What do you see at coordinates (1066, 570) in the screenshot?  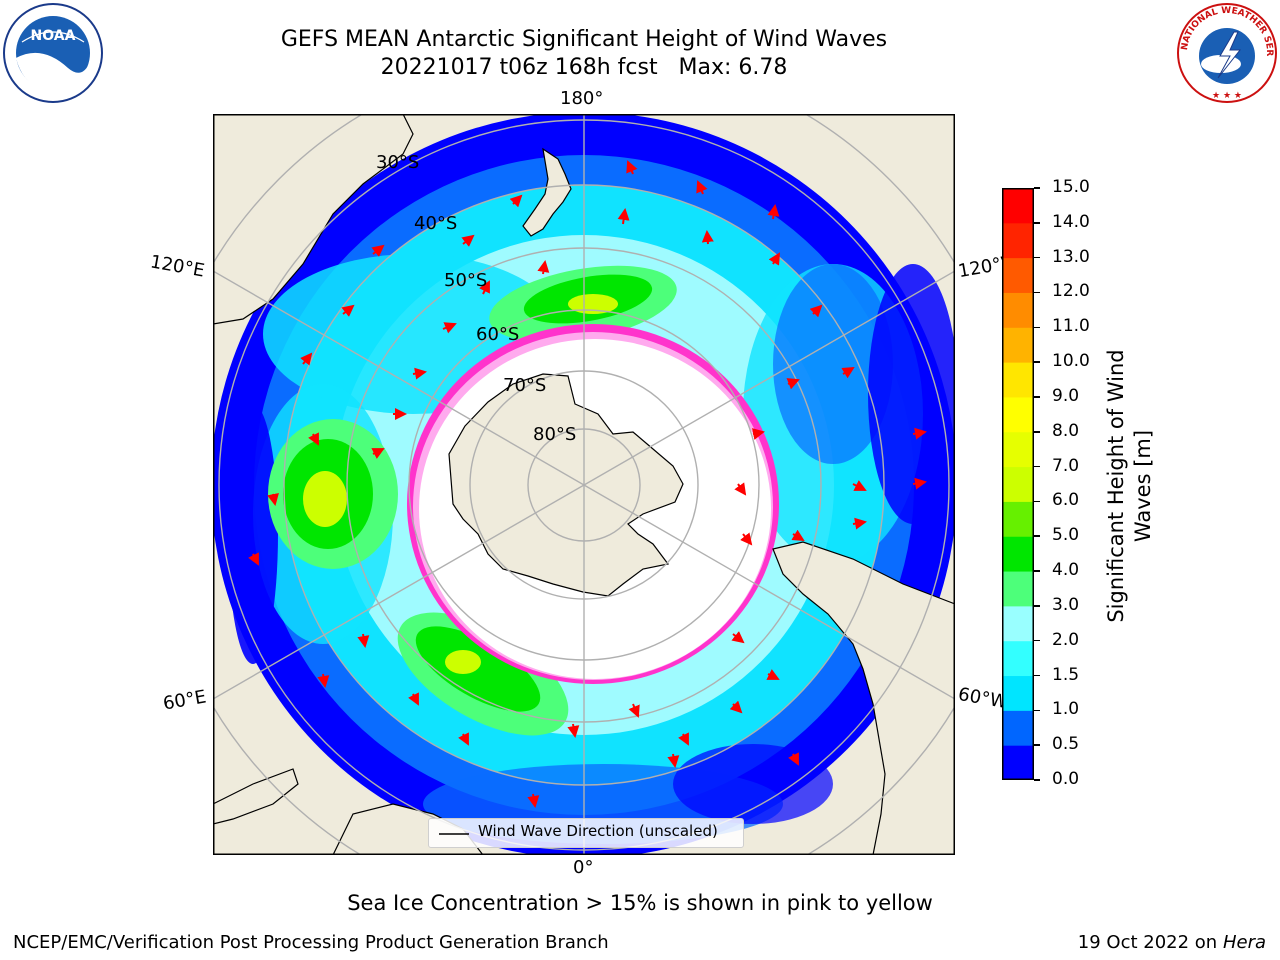 I see `colorbar-tick-label: 4.0` at bounding box center [1066, 570].